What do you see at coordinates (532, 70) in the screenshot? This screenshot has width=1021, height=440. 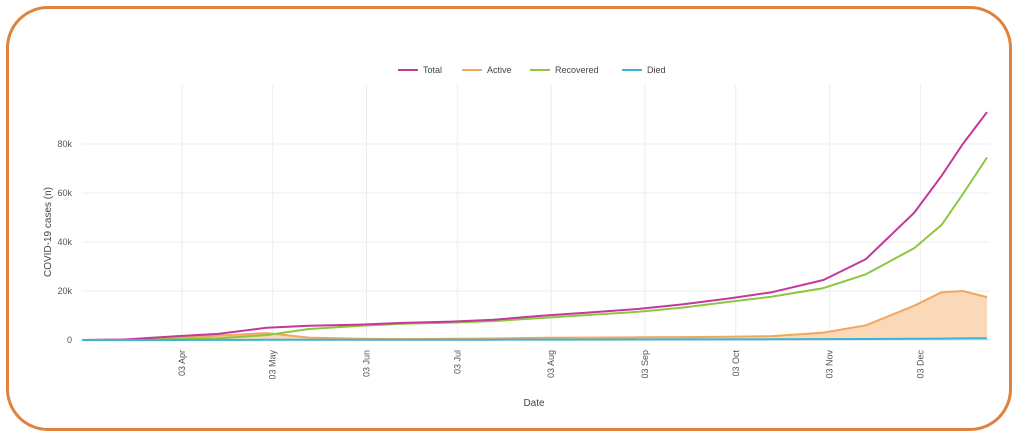 I see `legend: Total Active Recovered Died` at bounding box center [532, 70].